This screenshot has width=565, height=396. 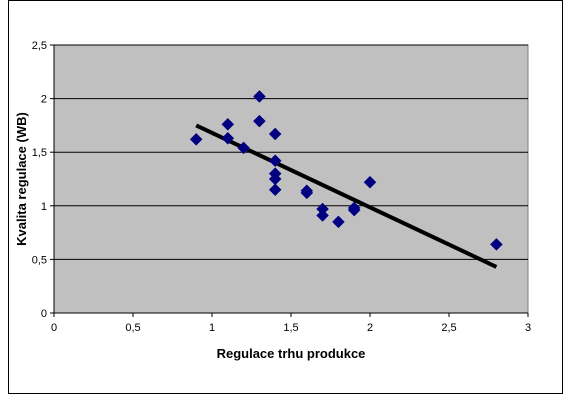 What do you see at coordinates (44, 314) in the screenshot?
I see `y-tick-label: 0` at bounding box center [44, 314].